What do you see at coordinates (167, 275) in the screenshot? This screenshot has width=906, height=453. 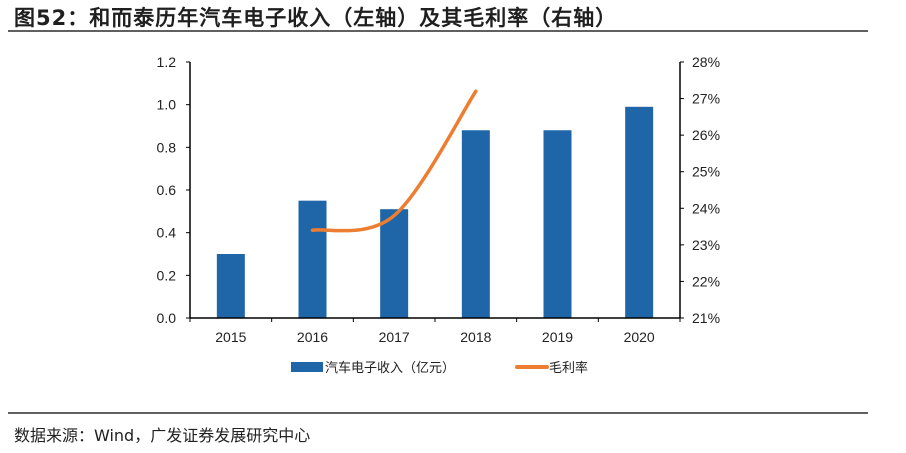 I see `left-tick-label: 0.2` at bounding box center [167, 275].